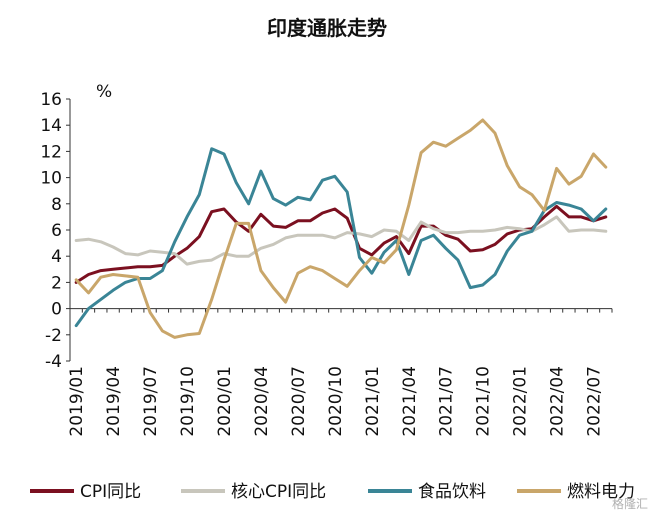 The height and width of the screenshot is (514, 654). Describe the element at coordinates (53, 362) in the screenshot. I see `y-tick-label: -4` at that location.